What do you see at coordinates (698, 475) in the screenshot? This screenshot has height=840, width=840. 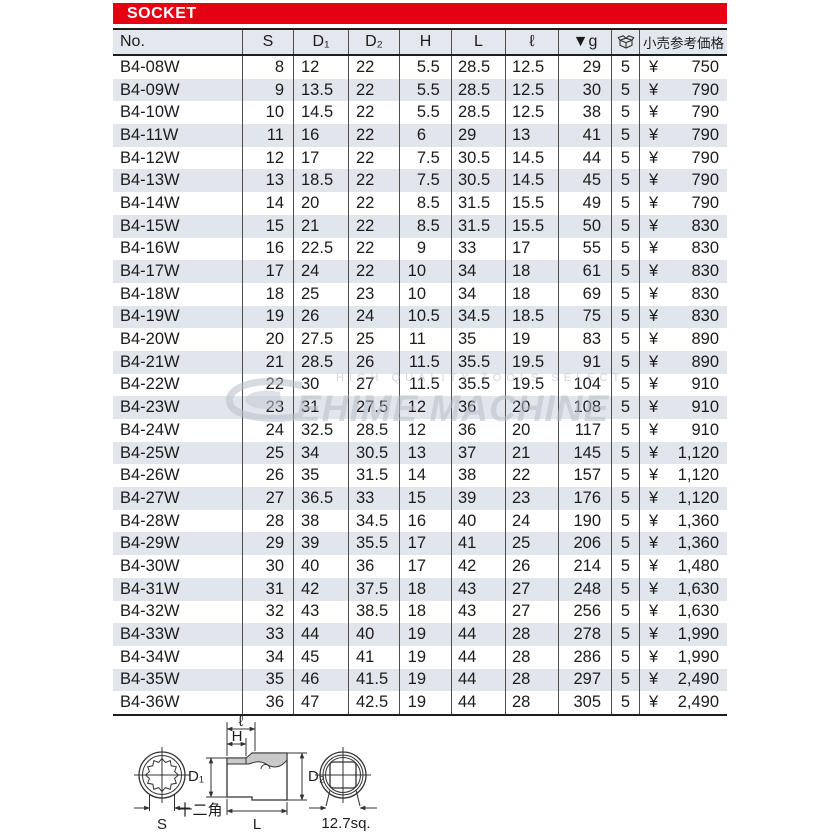 I see `price-value: 1,120` at bounding box center [698, 475].